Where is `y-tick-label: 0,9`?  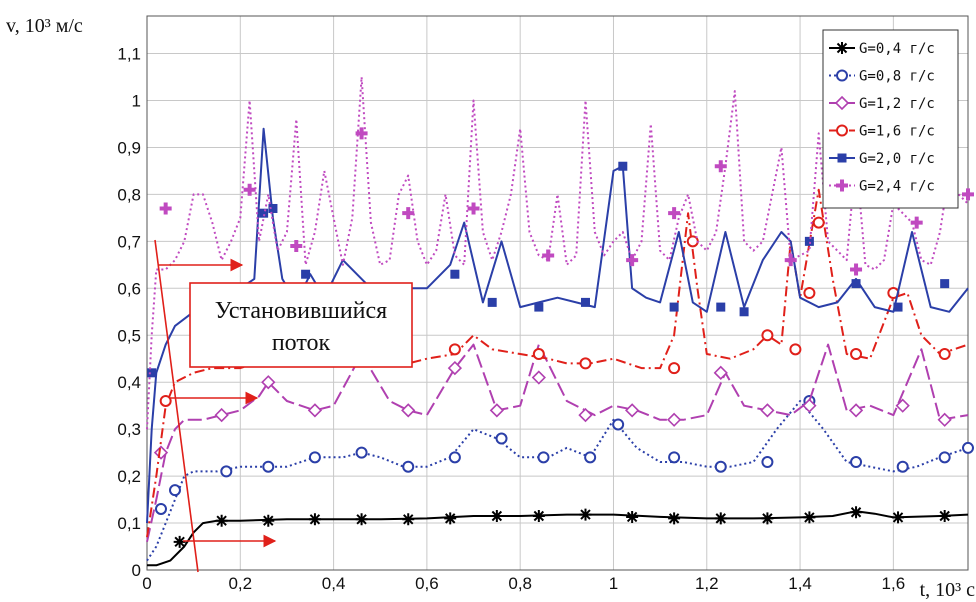 y-tick-label: 0,9 is located at coordinates (129, 147).